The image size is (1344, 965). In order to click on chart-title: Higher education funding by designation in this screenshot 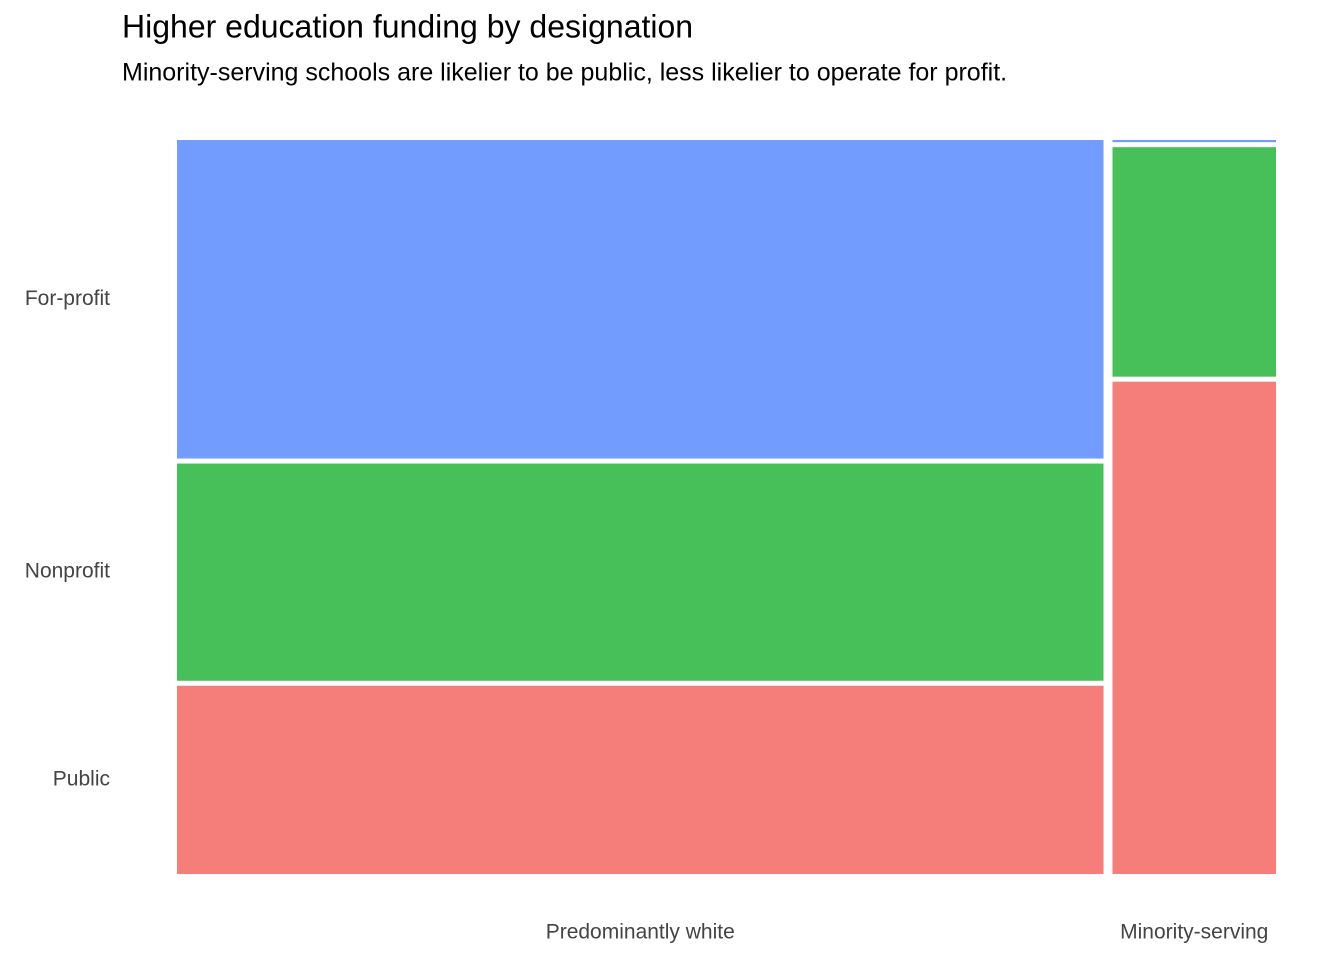, I will do `click(407, 26)`.